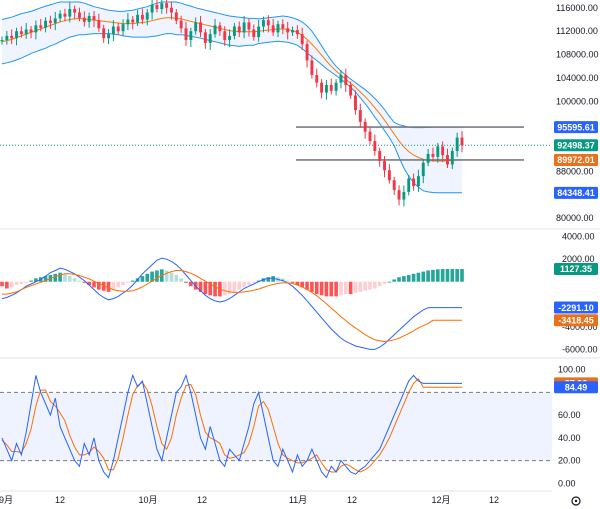 The height and width of the screenshot is (509, 600). Describe the element at coordinates (576, 501) in the screenshot. I see `gear-icon` at that location.